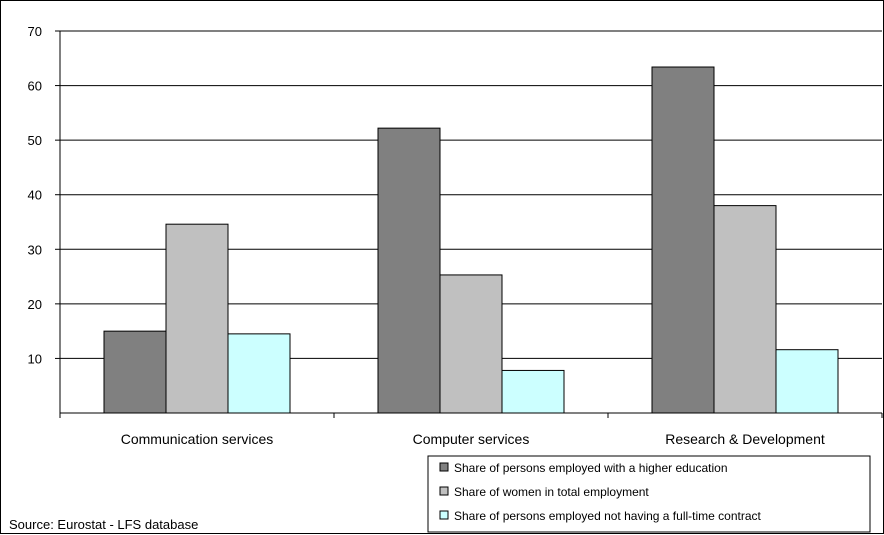 Image resolution: width=884 pixels, height=535 pixels. What do you see at coordinates (35, 31) in the screenshot?
I see `y-tick-label: 70` at bounding box center [35, 31].